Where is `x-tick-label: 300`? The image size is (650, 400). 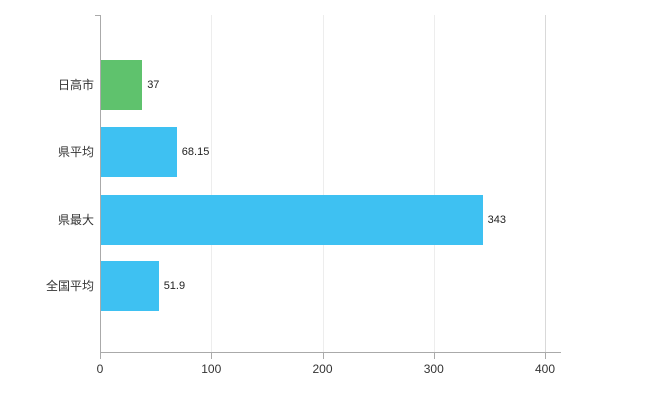
x-tick-label: 300 is located at coordinates (433, 369).